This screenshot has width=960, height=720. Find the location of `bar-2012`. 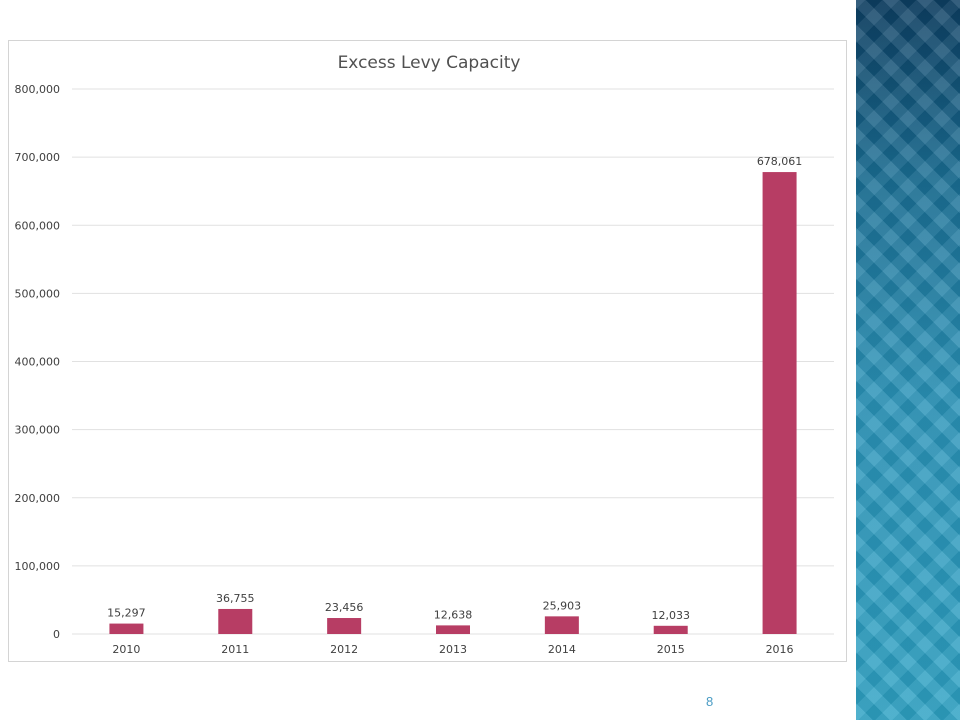

bar-2012 is located at coordinates (344, 626).